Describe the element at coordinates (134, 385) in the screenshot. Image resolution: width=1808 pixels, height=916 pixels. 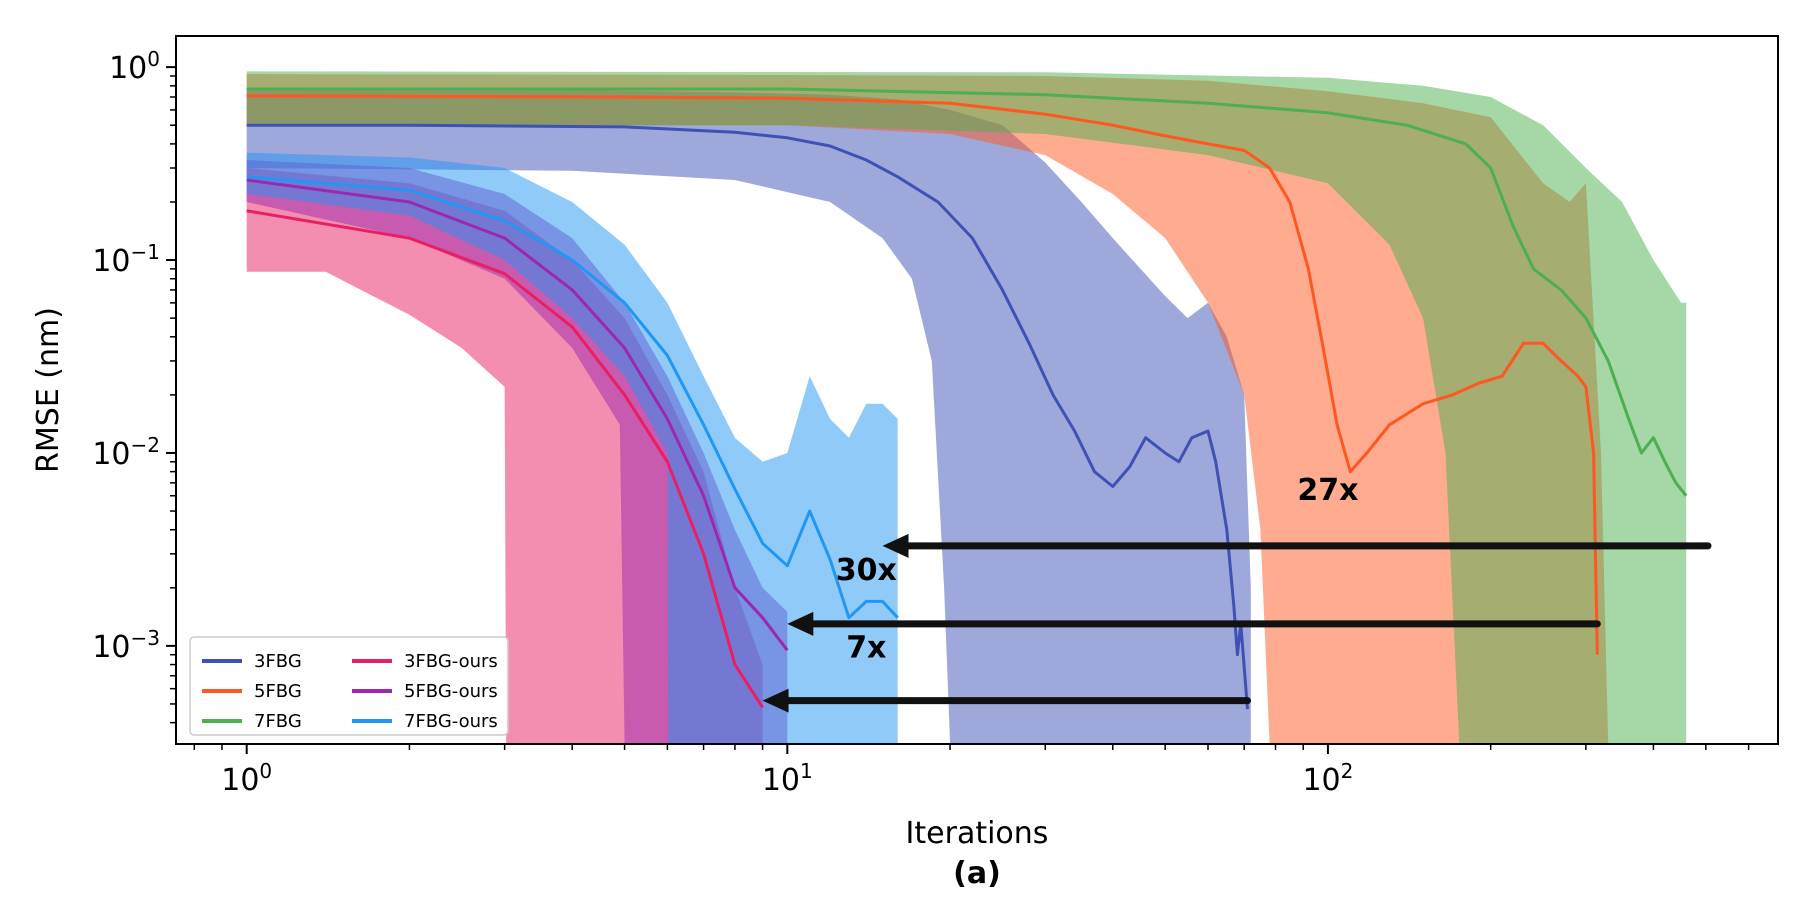
I see `y-axis-ticks: 10⁰ 10⁻¹ 10⁻² 10⁻³` at that location.